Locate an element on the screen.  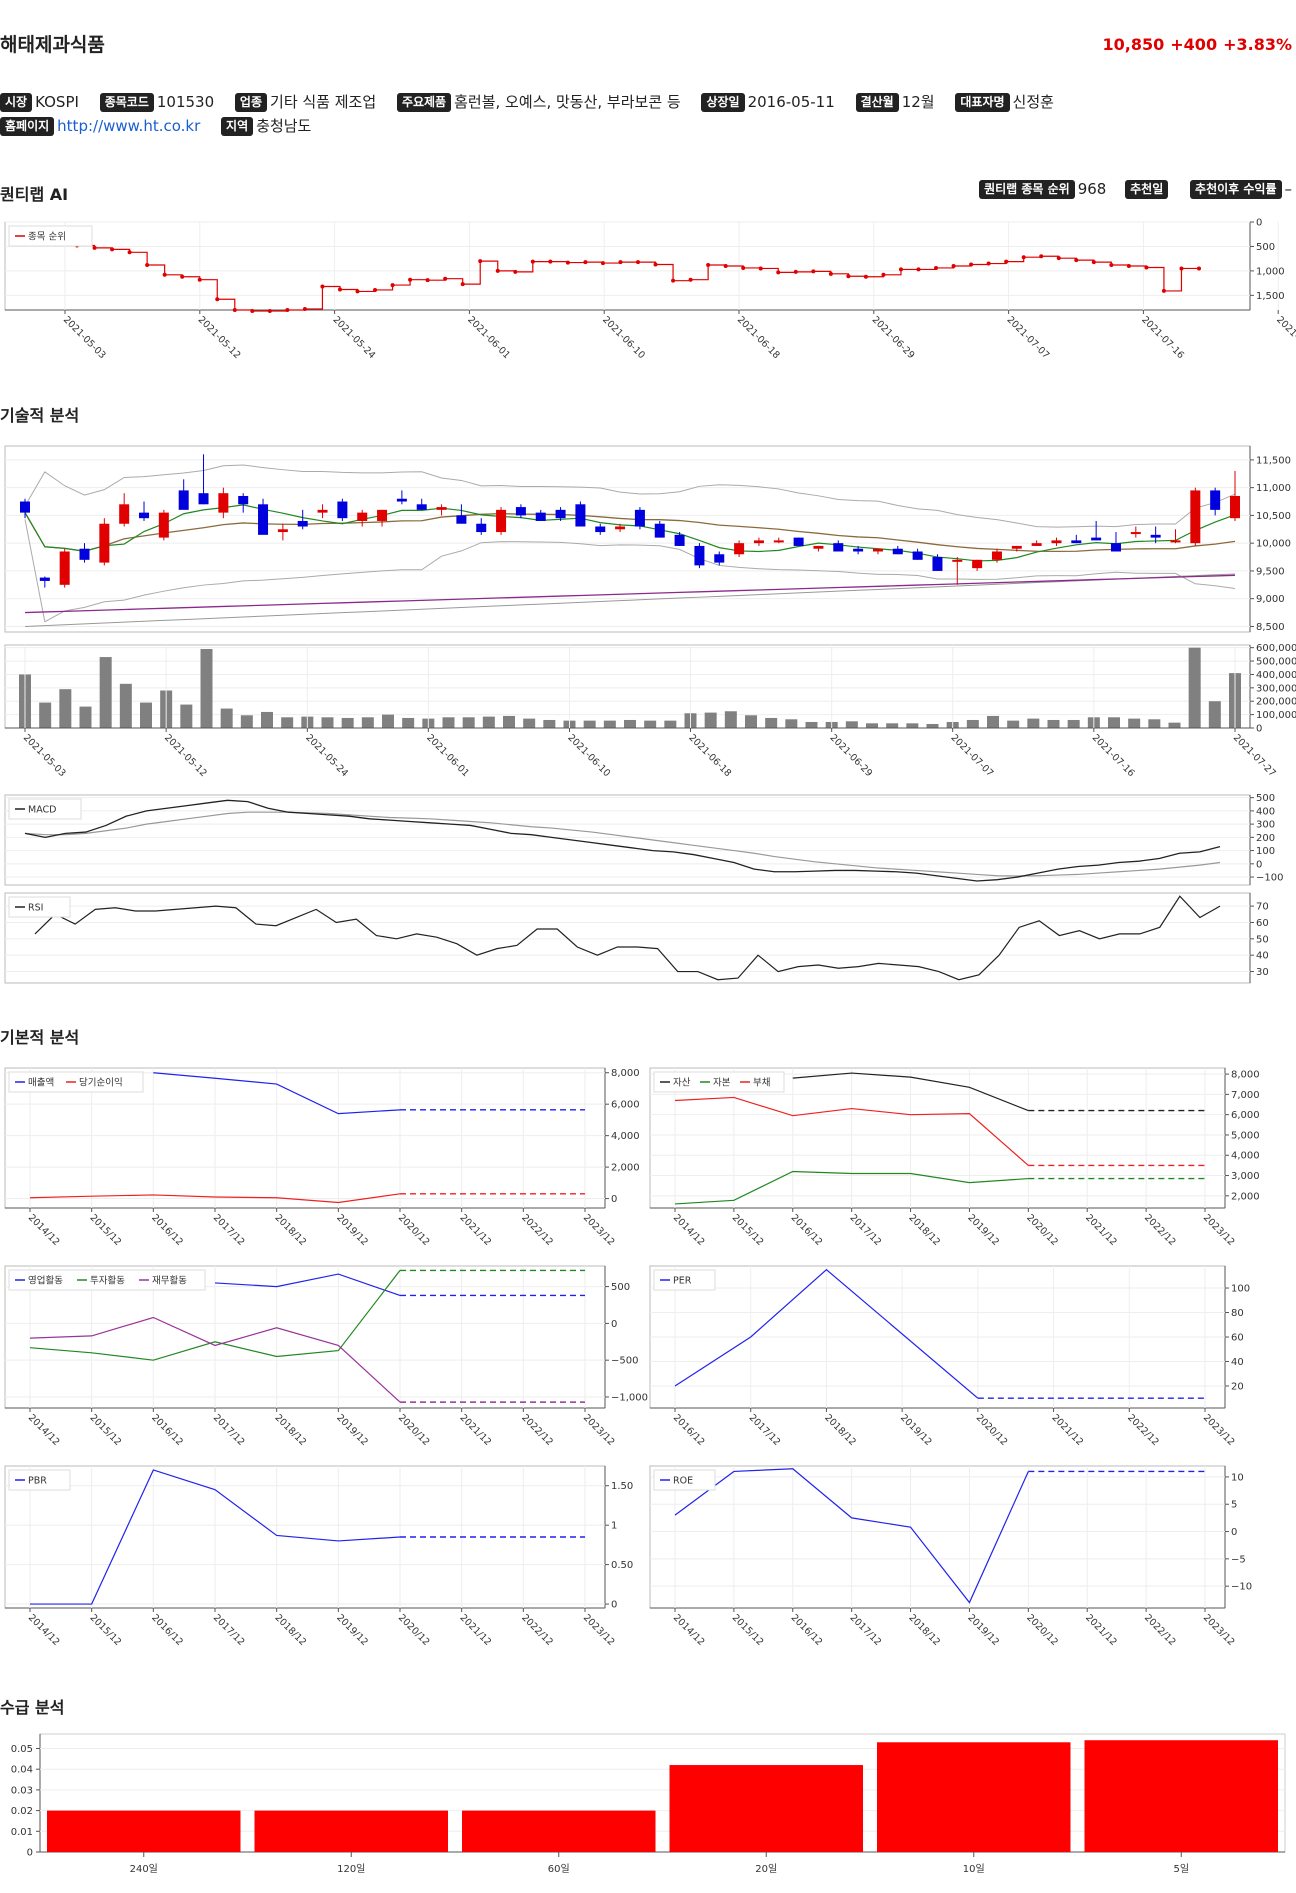
balance-chart-legend-label: 부채 is located at coordinates (761, 1083).